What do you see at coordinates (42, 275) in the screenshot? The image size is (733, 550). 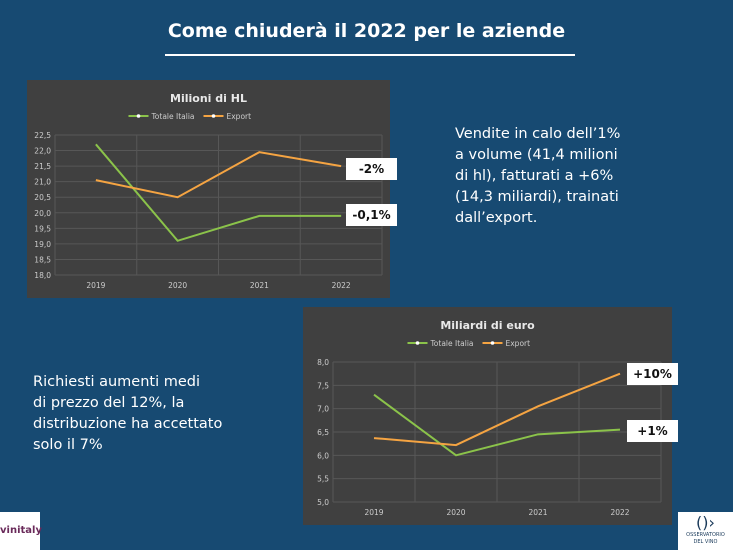 I see `y-tick-label: 18,0` at bounding box center [42, 275].